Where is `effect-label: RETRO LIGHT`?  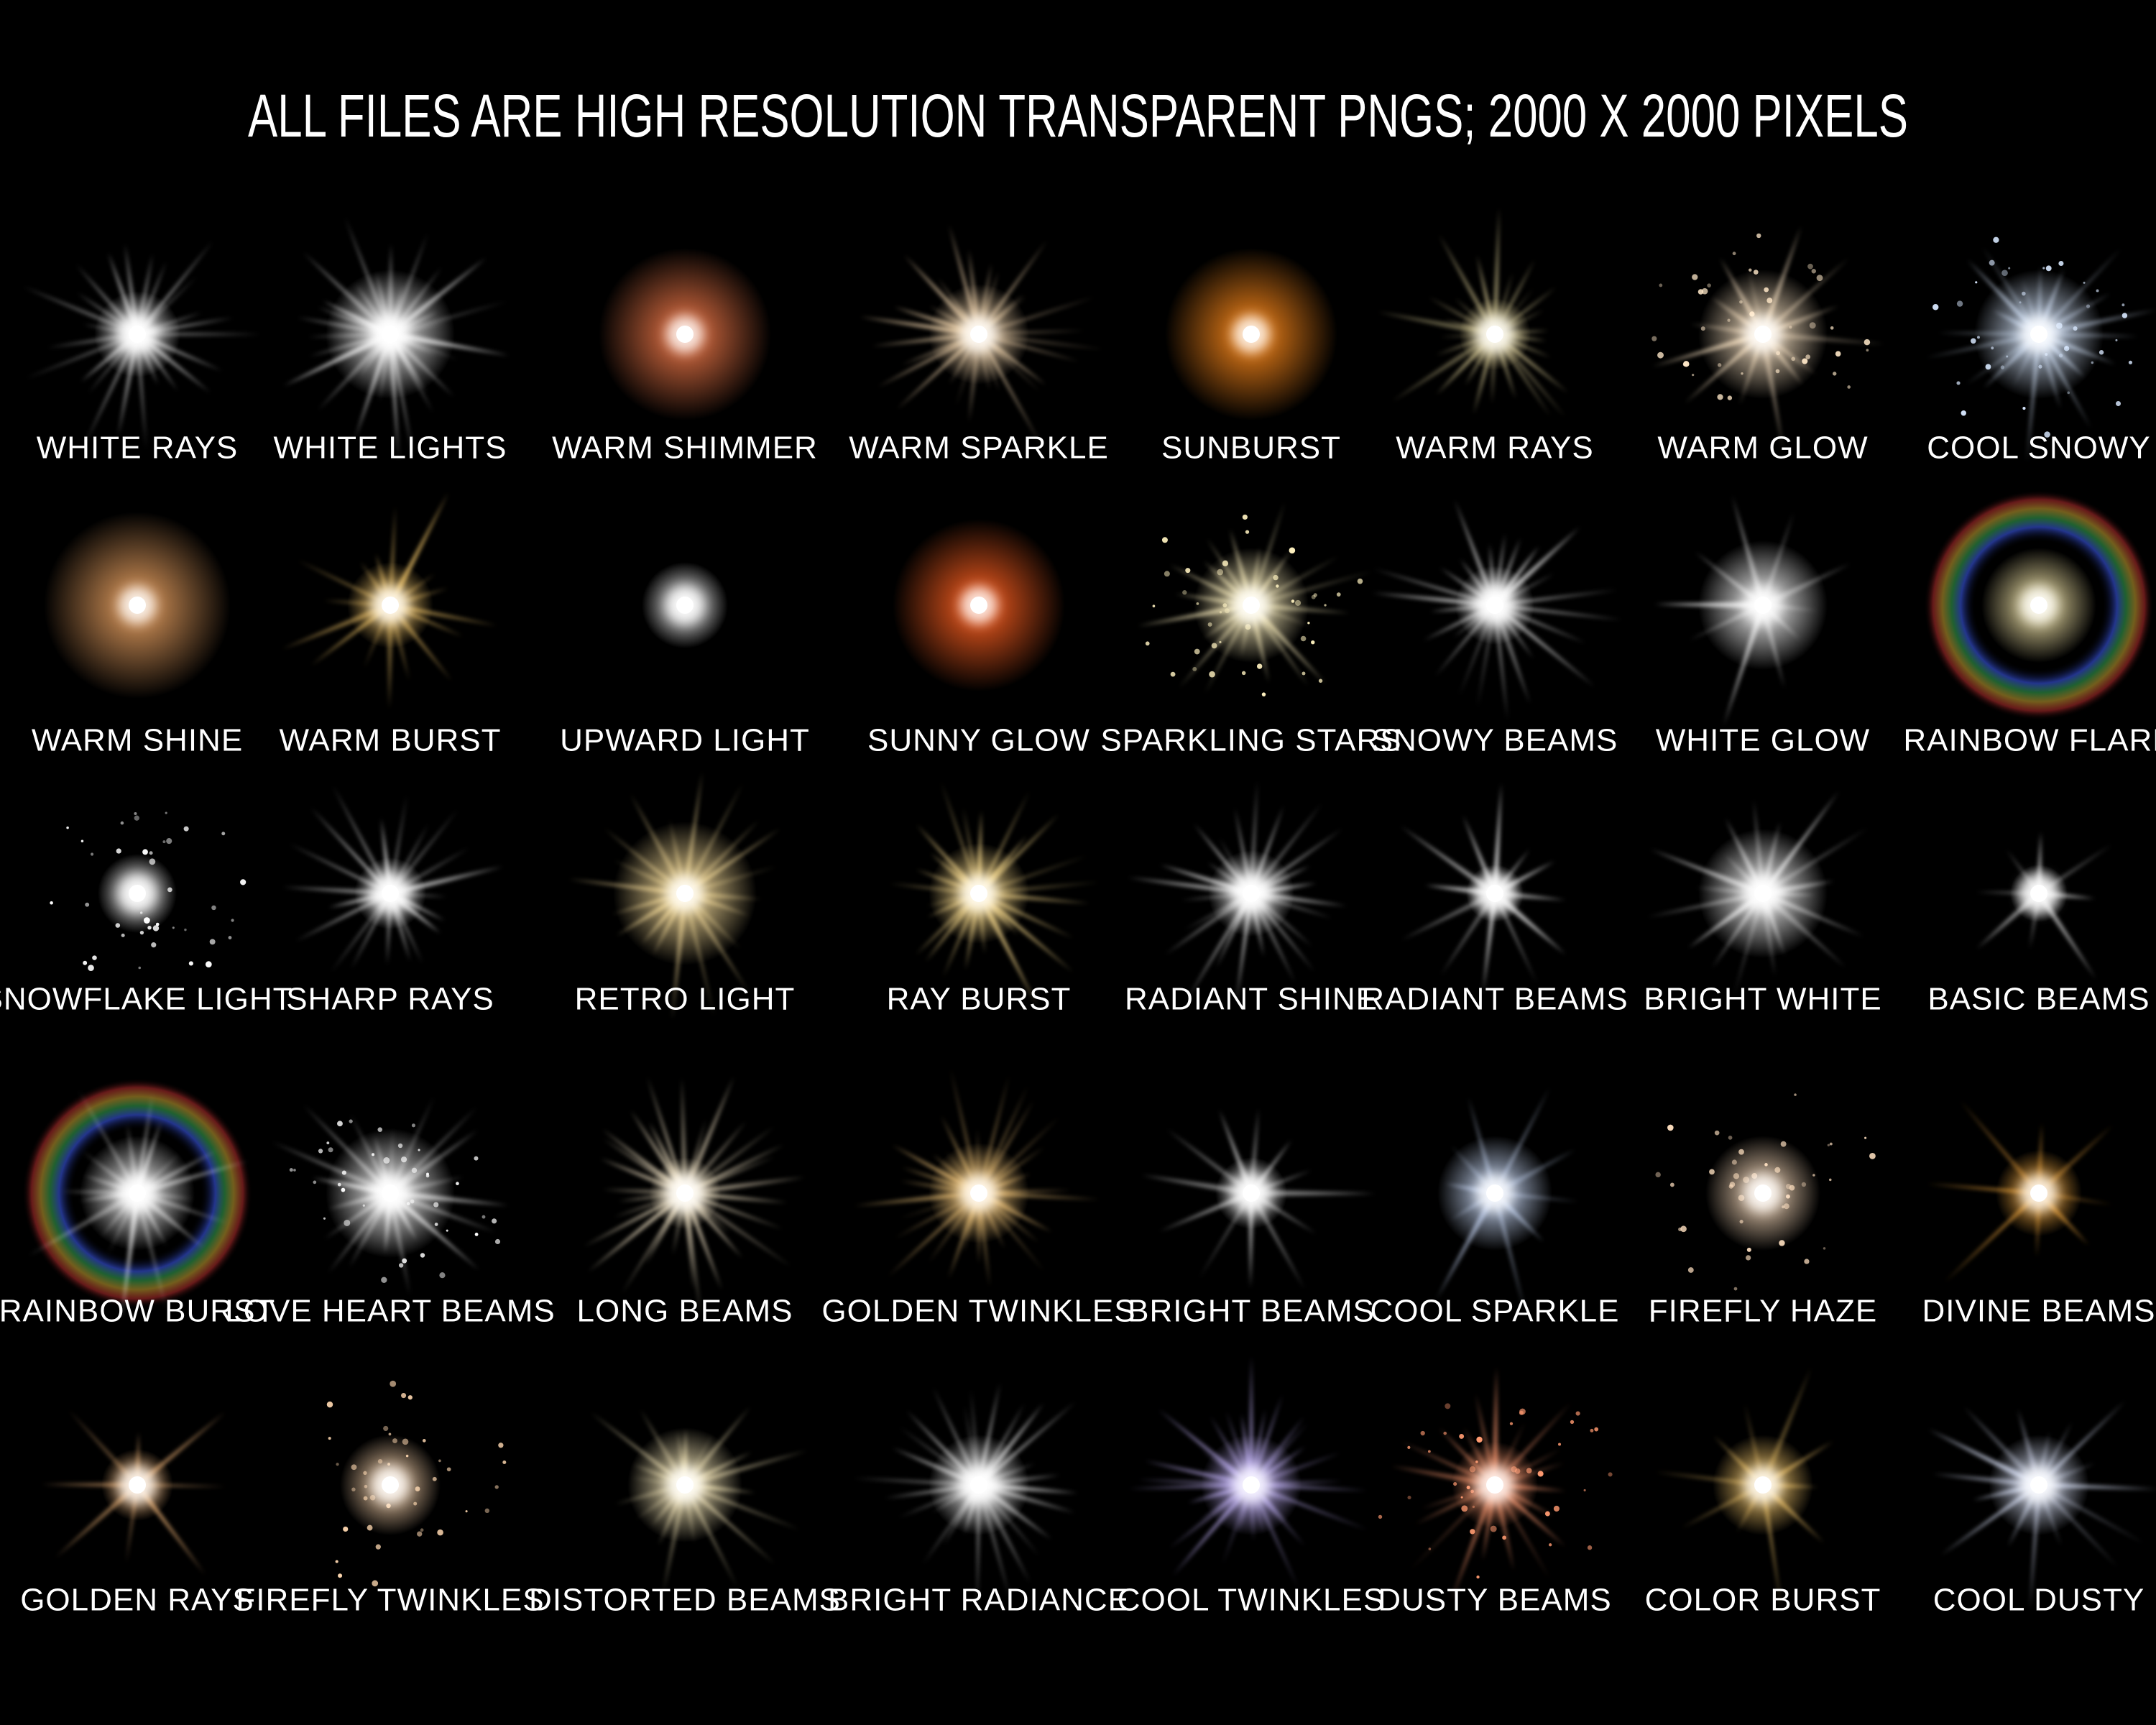 effect-label: RETRO LIGHT is located at coordinates (685, 999).